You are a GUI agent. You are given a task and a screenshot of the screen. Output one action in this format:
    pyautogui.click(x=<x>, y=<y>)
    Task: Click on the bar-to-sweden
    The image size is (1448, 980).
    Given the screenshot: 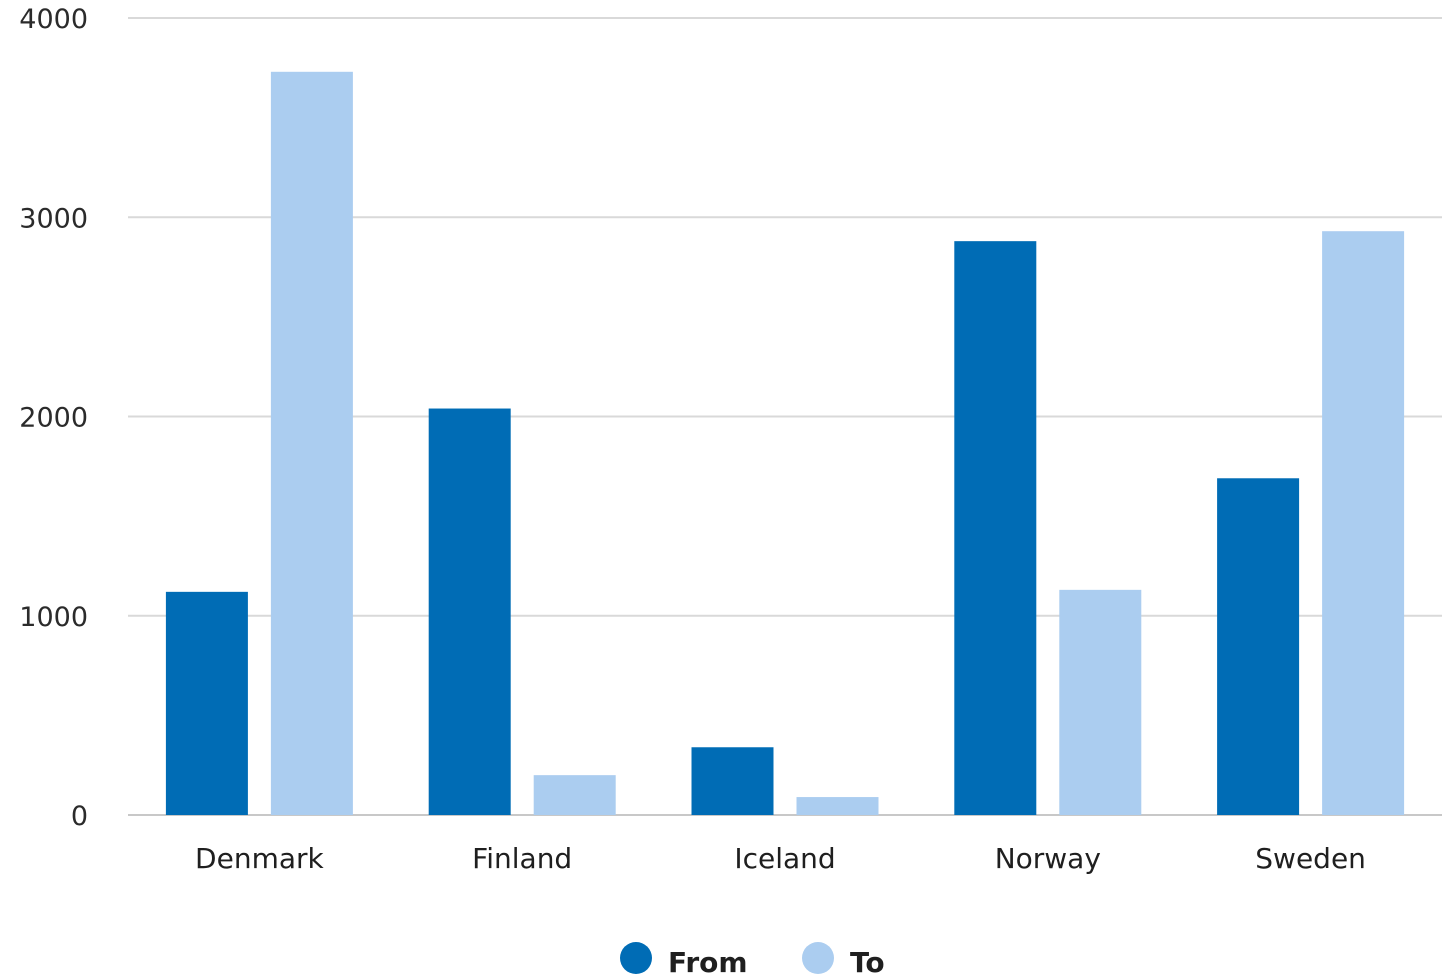 What is the action you would take?
    pyautogui.click(x=1363, y=523)
    